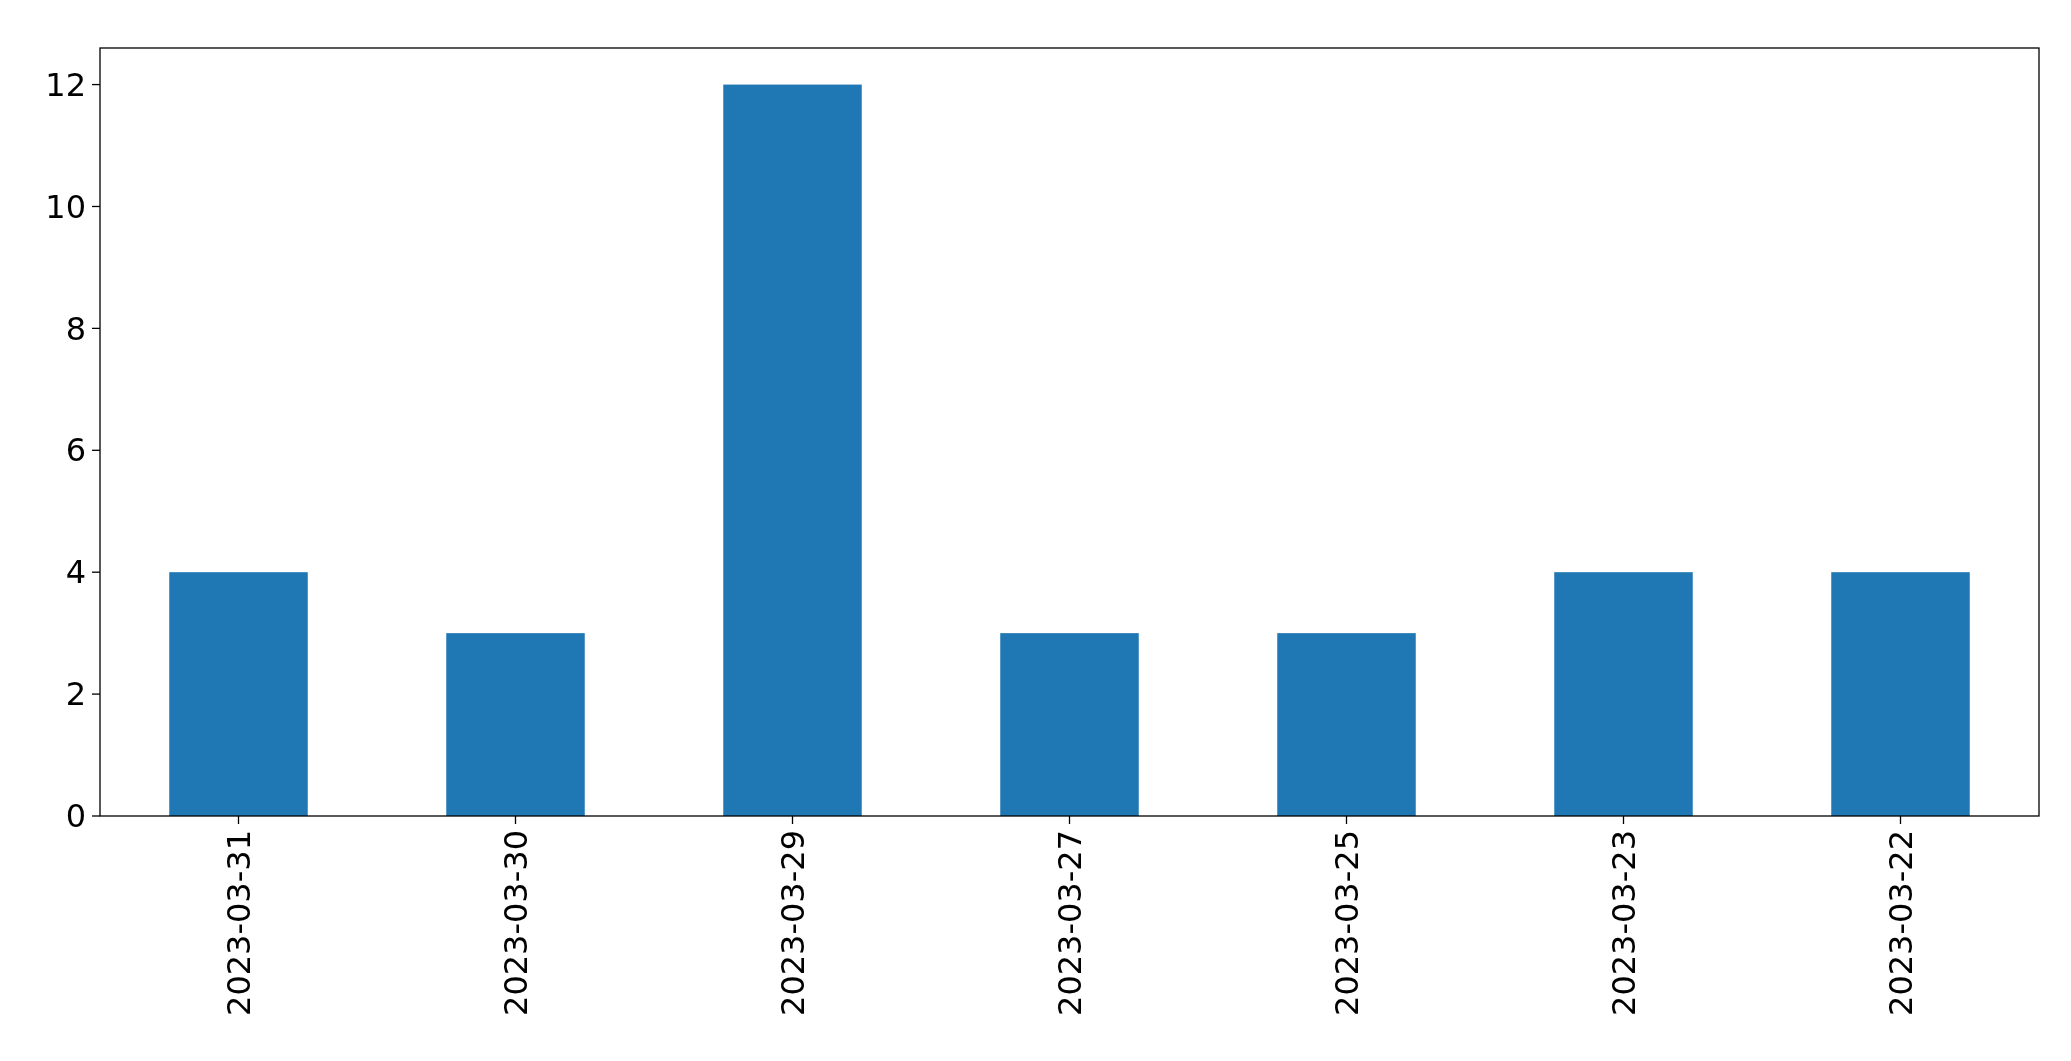  What do you see at coordinates (75, 328) in the screenshot?
I see `y-tick-label: 8` at bounding box center [75, 328].